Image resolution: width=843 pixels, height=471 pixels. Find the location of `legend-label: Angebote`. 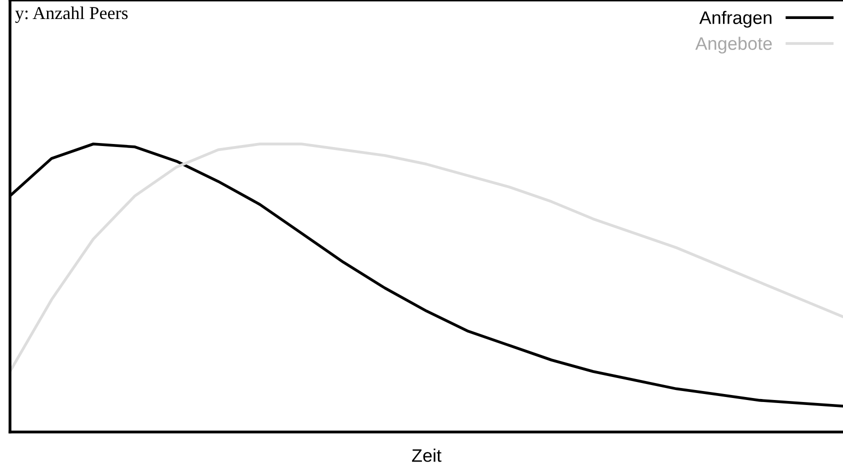

legend-label: Angebote is located at coordinates (733, 45).